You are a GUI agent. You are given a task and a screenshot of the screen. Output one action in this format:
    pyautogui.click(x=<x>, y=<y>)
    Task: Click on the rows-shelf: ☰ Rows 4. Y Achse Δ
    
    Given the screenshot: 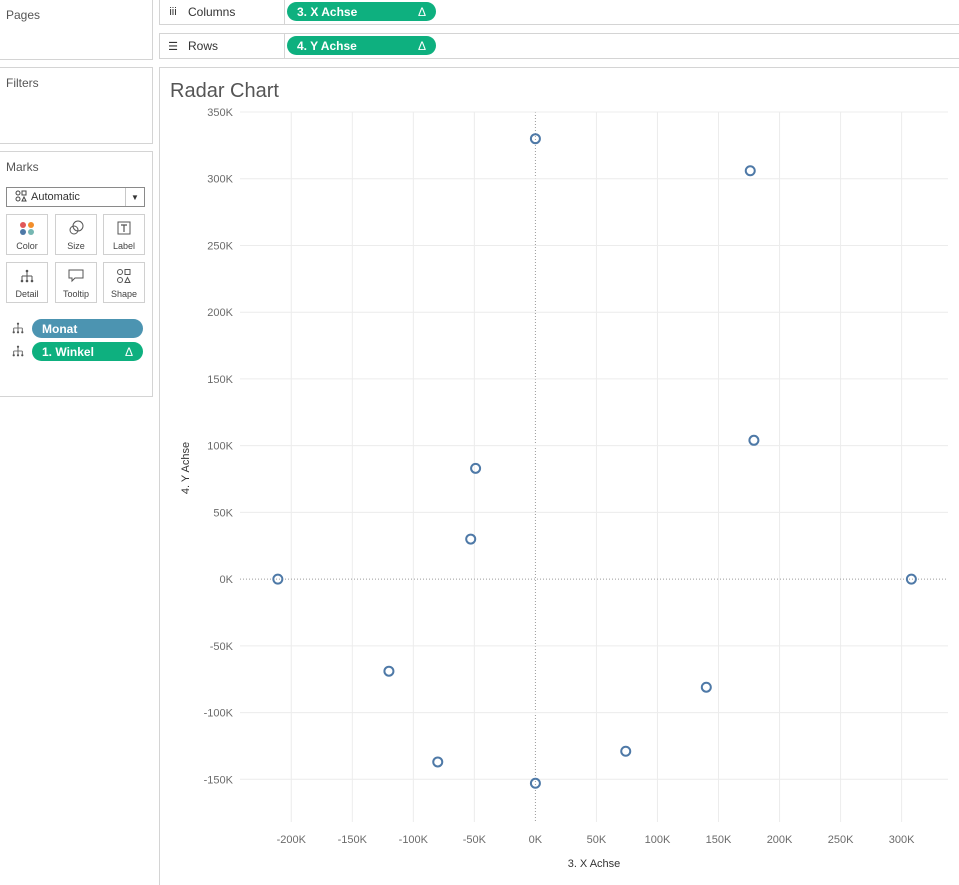 What is the action you would take?
    pyautogui.click(x=559, y=46)
    